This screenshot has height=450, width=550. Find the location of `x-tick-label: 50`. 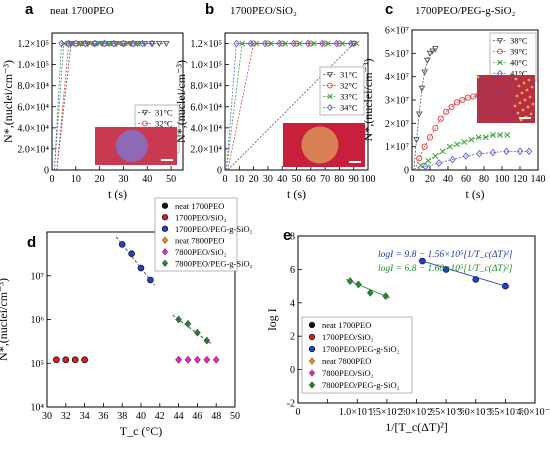

x-tick-label: 50 is located at coordinates (297, 179).